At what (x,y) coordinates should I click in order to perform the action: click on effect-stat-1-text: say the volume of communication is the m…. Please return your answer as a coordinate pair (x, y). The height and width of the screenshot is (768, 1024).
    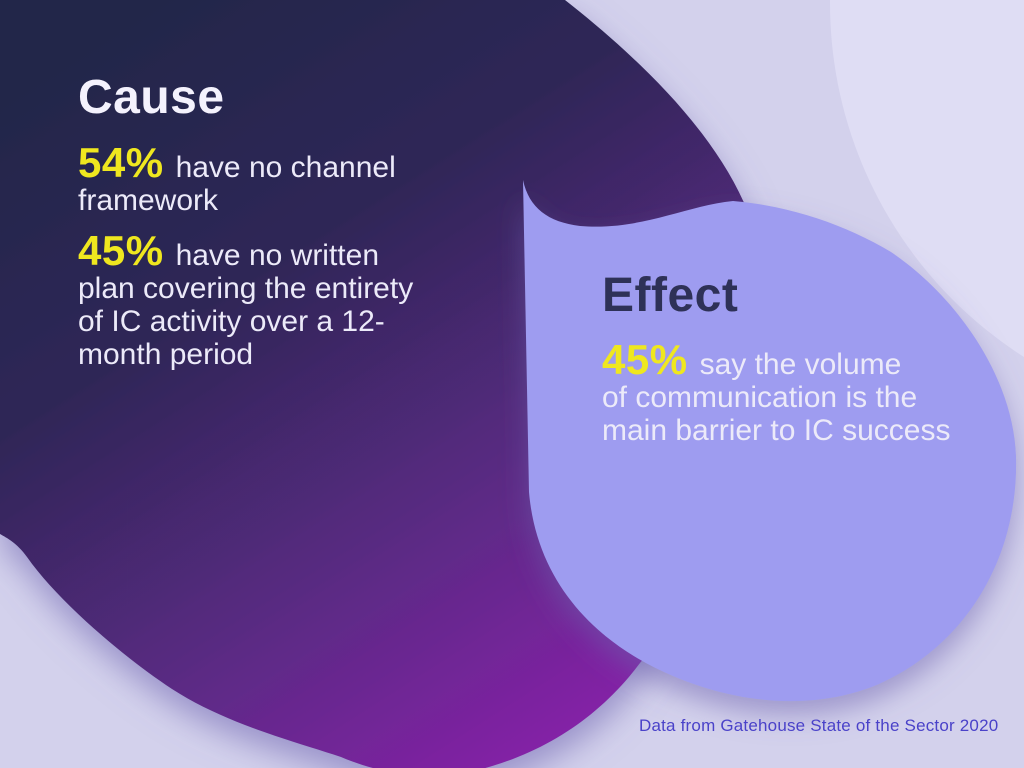
    Looking at the image, I should click on (776, 397).